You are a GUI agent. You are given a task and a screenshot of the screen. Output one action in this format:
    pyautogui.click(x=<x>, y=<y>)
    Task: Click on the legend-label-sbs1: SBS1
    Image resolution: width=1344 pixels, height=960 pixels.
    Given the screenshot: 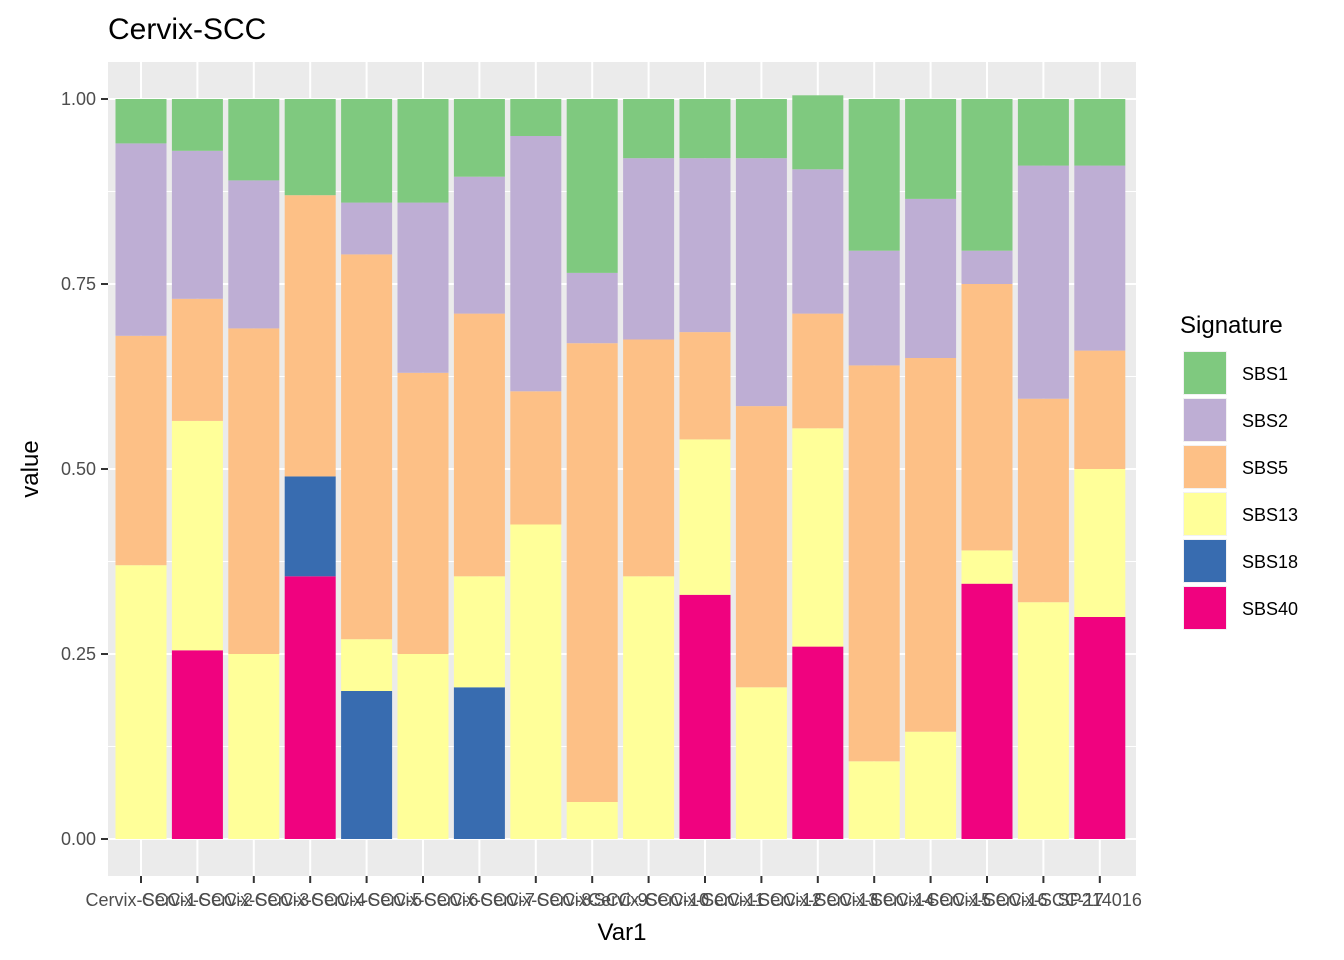 What is the action you would take?
    pyautogui.click(x=1265, y=374)
    